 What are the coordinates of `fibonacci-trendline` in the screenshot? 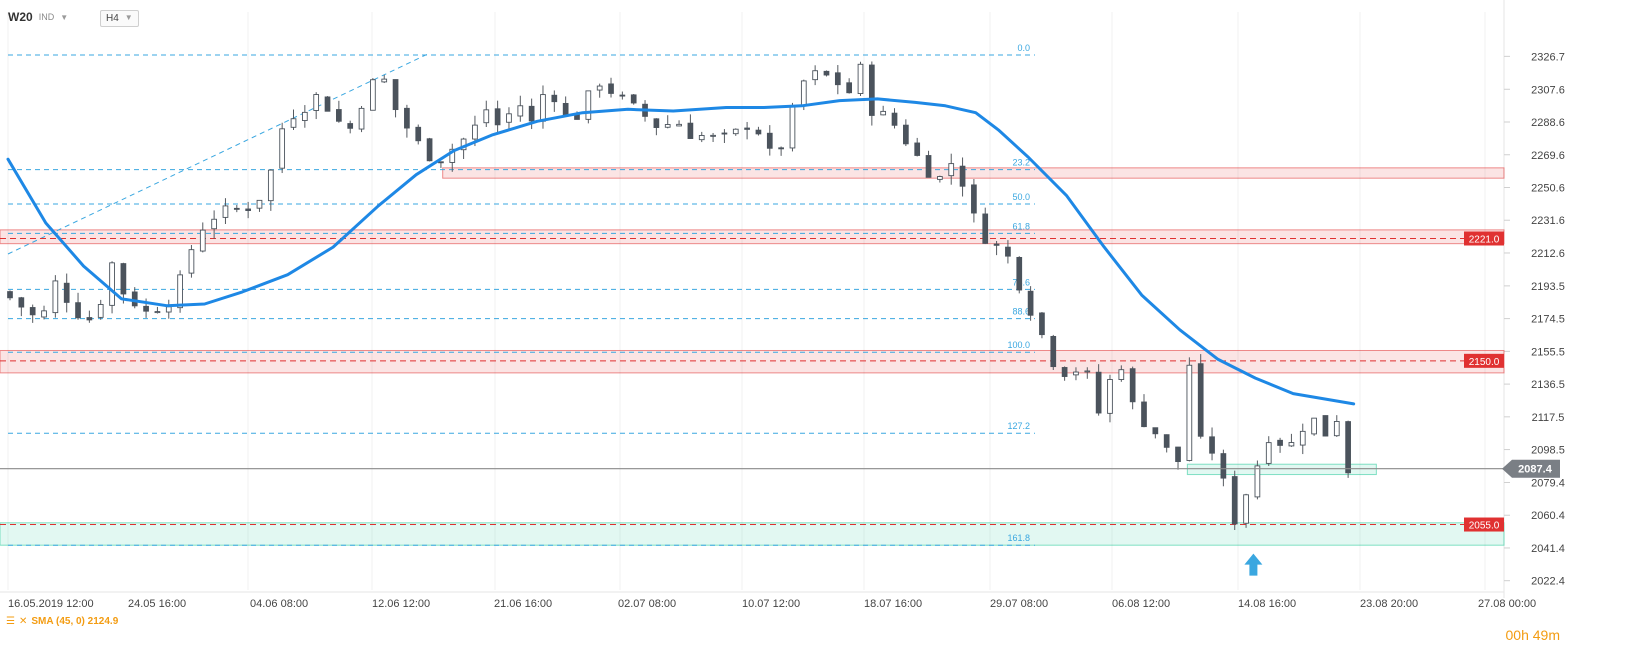 It's located at (217, 154).